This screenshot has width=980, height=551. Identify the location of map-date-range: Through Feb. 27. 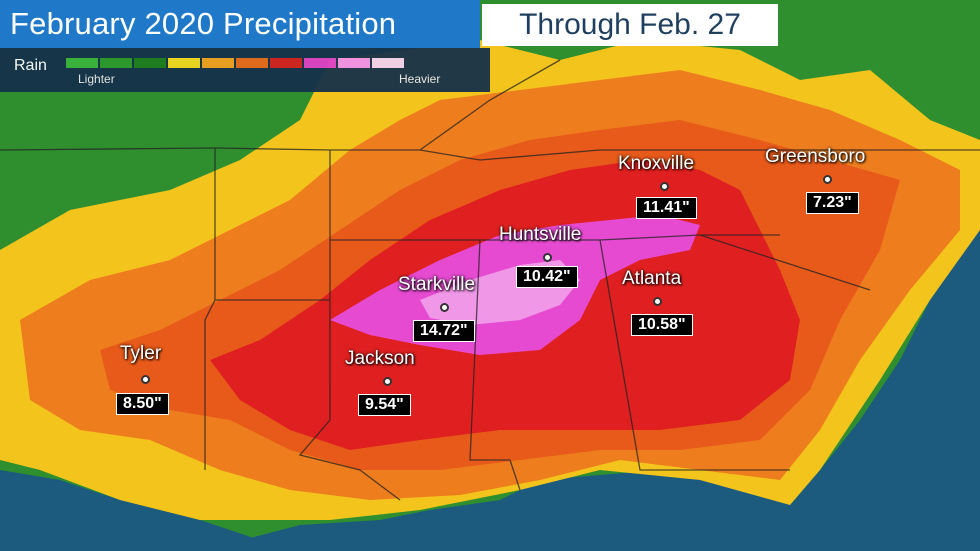
(630, 25).